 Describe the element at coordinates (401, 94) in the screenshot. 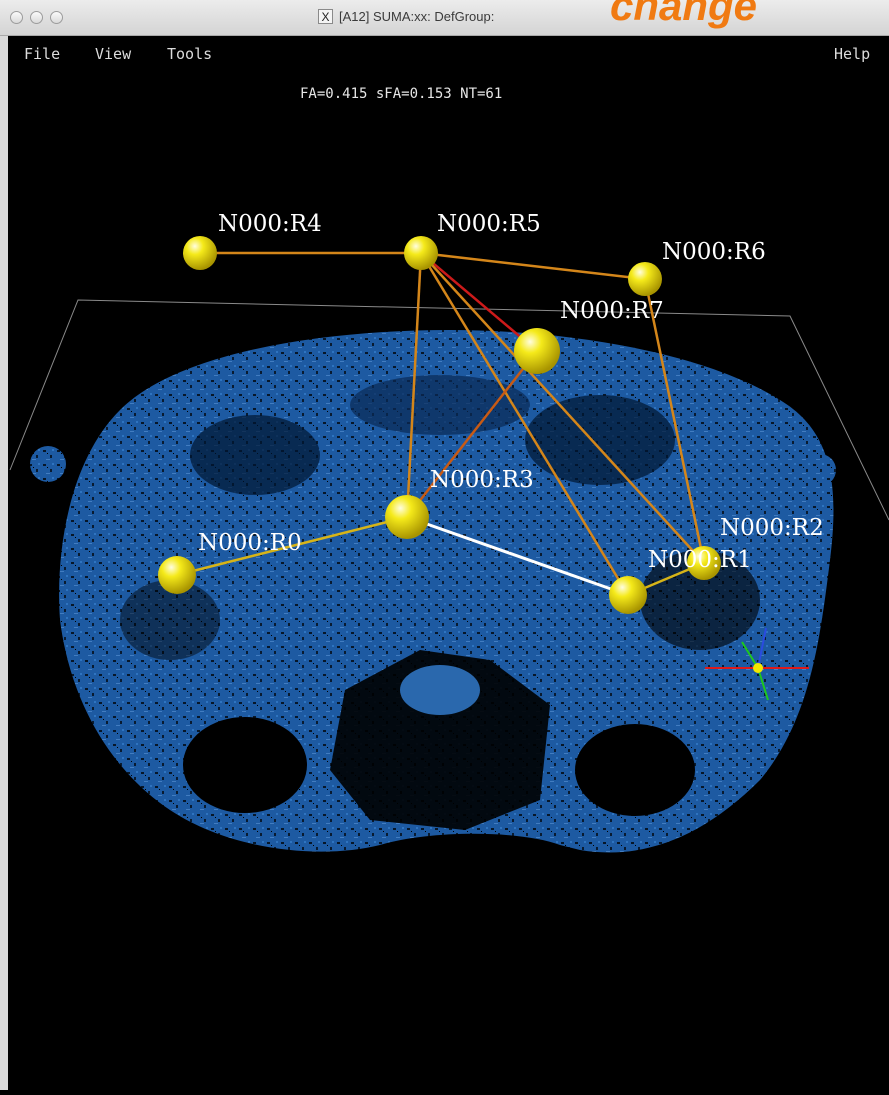

I see `stats-readout: FA=0.415 sFA=0.153 NT=61` at that location.